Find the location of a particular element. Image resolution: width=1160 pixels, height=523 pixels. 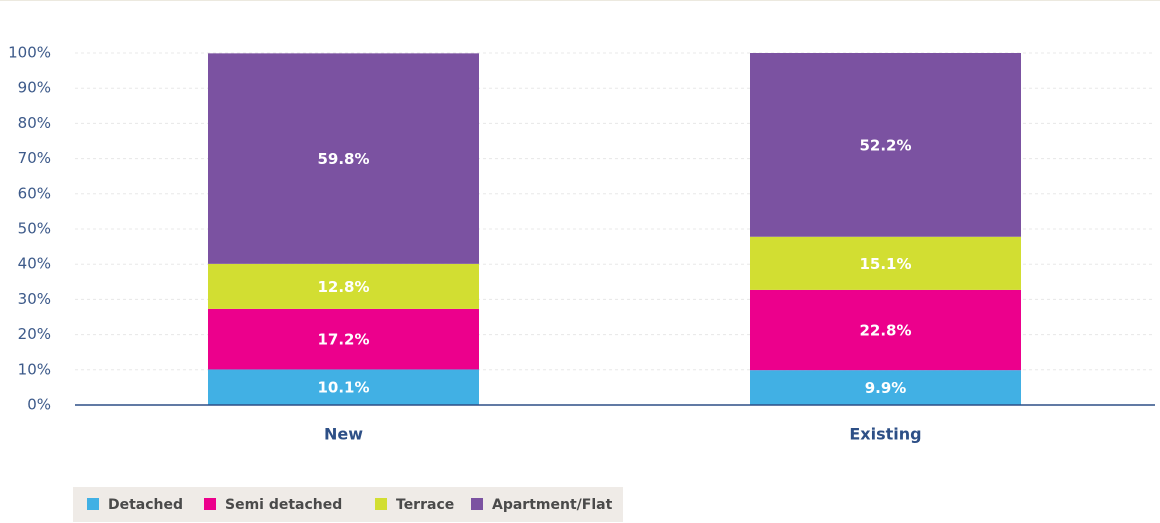

y-tick-label: 90% is located at coordinates (34, 88).